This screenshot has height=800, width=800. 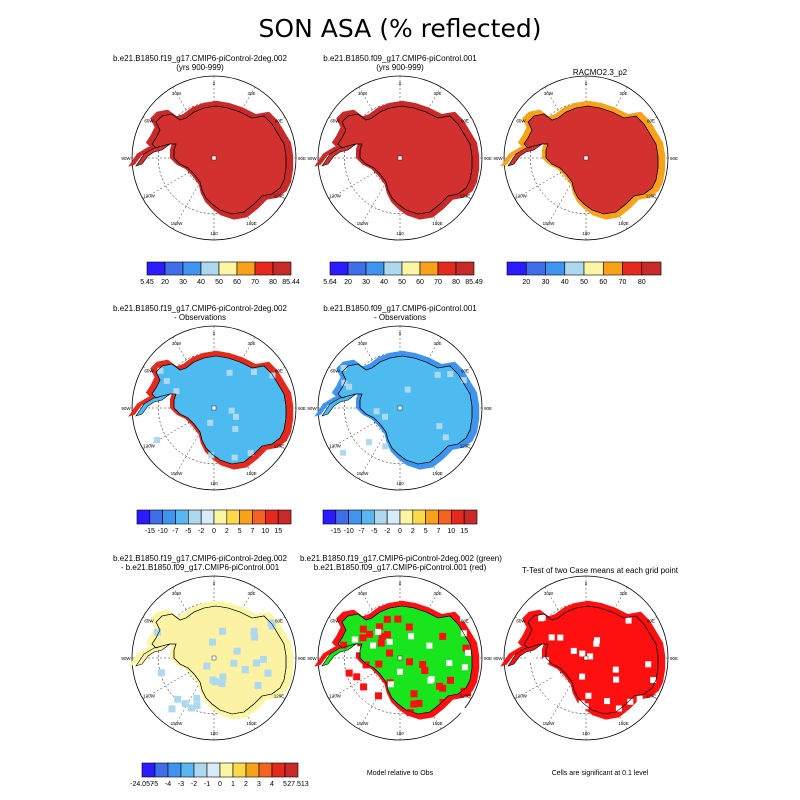 I want to click on map-label-l150e: 150E, so click(x=437, y=223).